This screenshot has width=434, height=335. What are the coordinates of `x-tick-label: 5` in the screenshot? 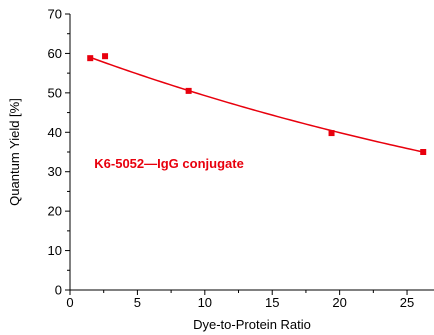 It's located at (137, 302).